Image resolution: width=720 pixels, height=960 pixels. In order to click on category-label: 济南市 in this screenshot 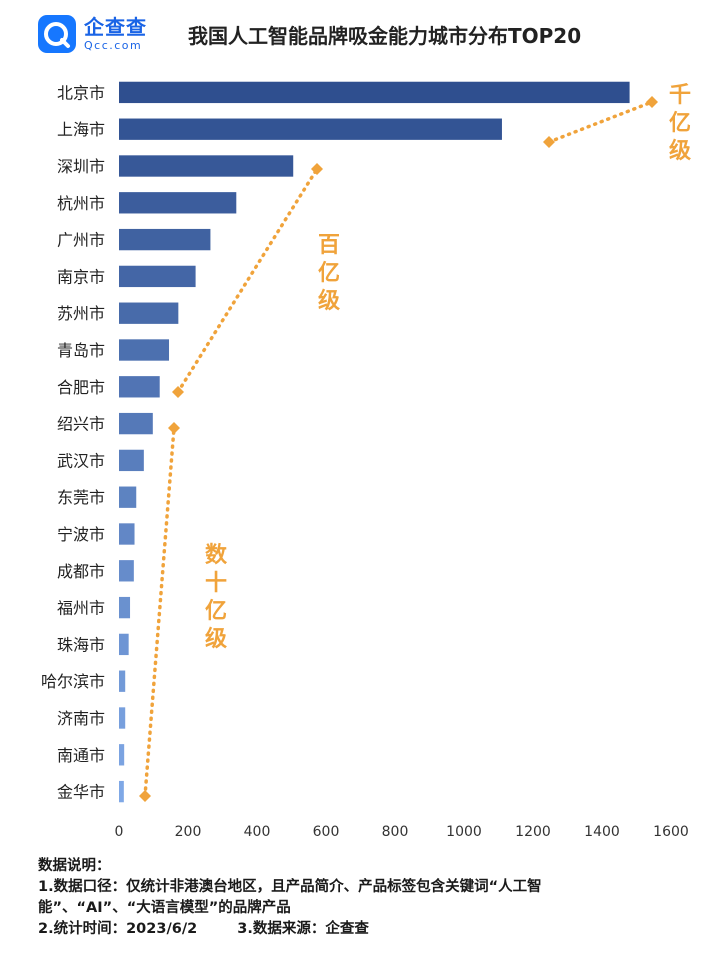, I will do `click(81, 718)`.